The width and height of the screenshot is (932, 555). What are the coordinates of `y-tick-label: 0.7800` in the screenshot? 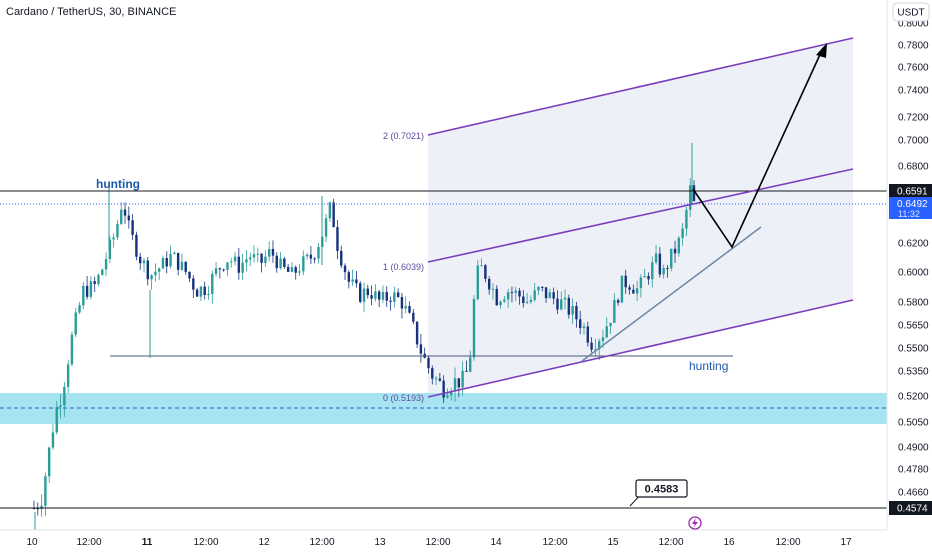 It's located at (913, 46).